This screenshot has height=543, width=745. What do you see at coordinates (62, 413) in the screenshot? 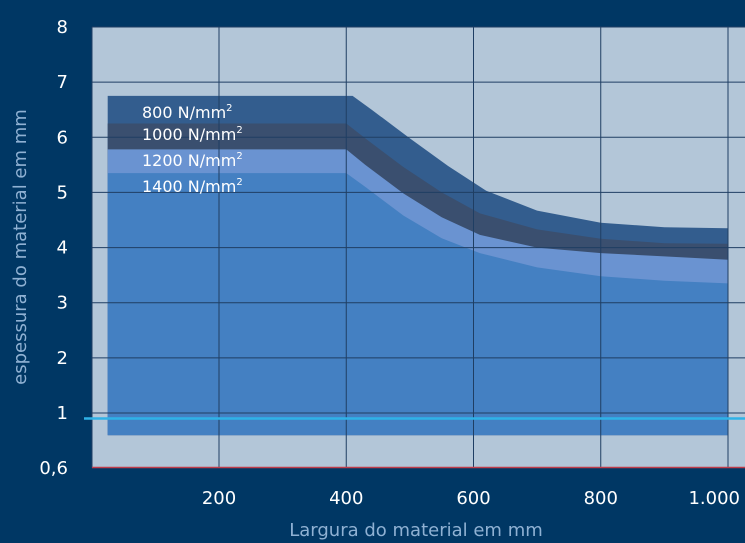
I see `y-tick-label-2: 1` at bounding box center [62, 413].